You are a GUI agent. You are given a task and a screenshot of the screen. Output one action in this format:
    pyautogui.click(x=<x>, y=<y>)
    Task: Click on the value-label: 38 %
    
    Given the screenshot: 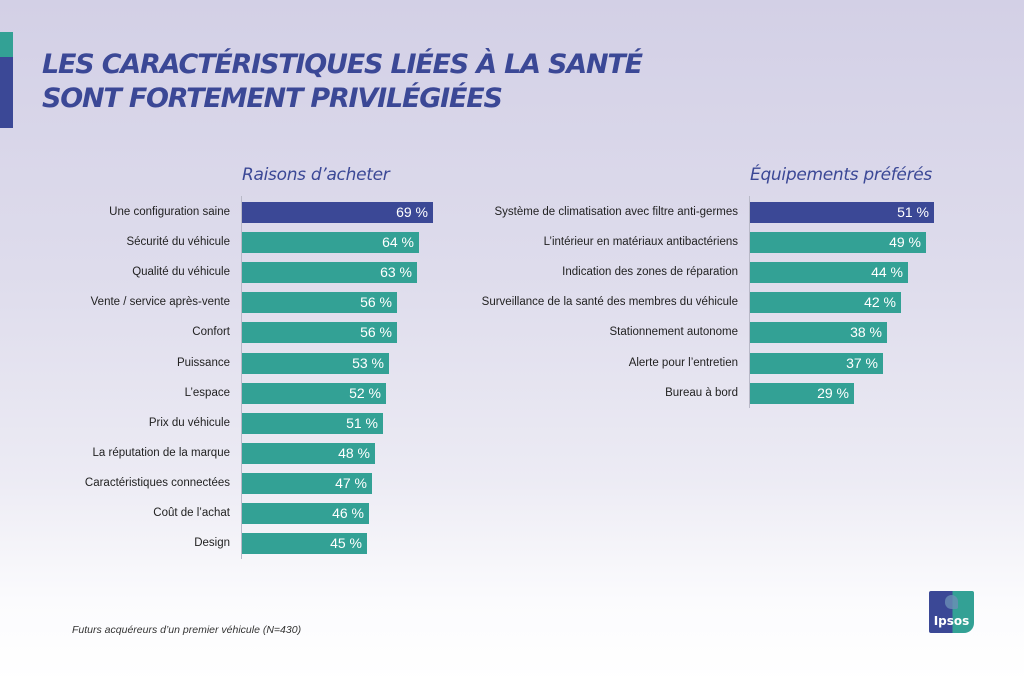 What is the action you would take?
    pyautogui.click(x=866, y=332)
    